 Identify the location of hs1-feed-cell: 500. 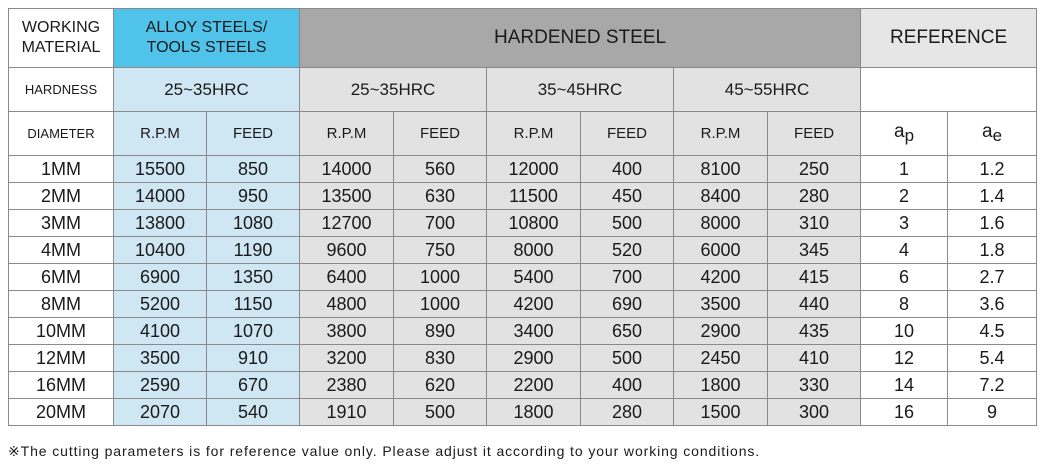
(440, 412).